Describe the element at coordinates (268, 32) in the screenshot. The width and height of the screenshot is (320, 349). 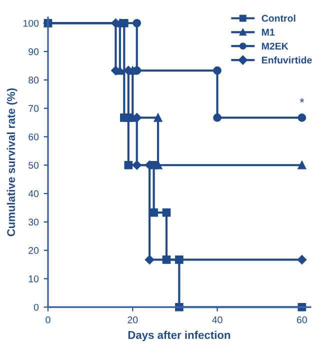
I see `legend-label: M1` at that location.